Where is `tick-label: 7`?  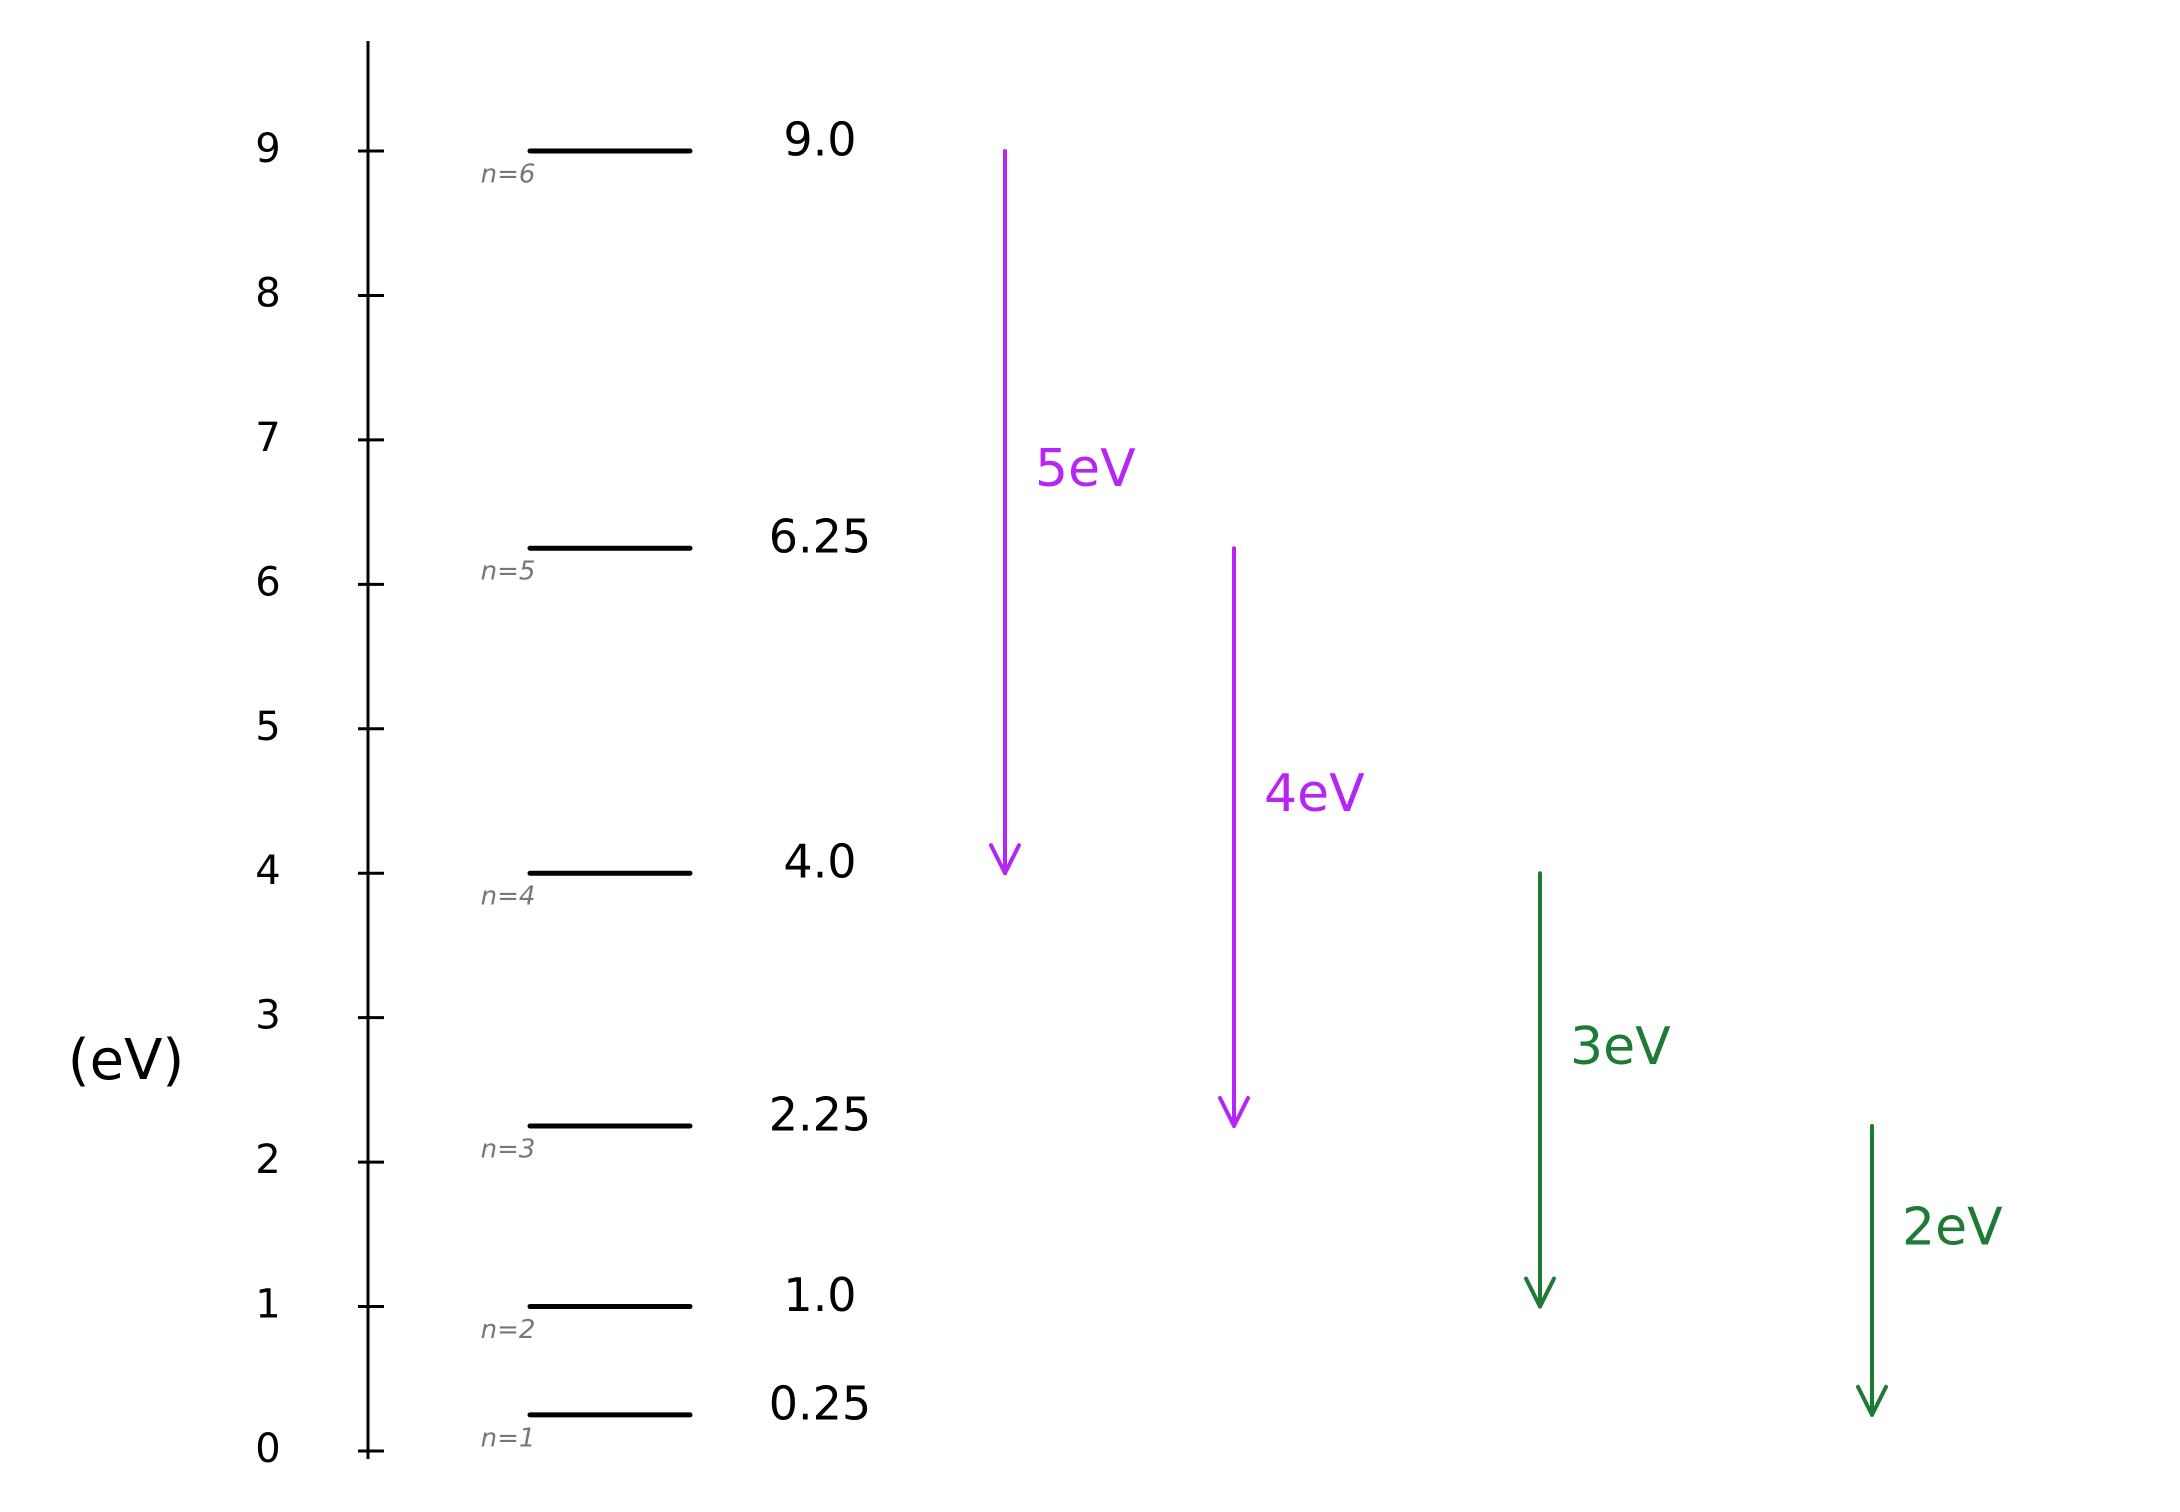 tick-label: 7 is located at coordinates (267, 438).